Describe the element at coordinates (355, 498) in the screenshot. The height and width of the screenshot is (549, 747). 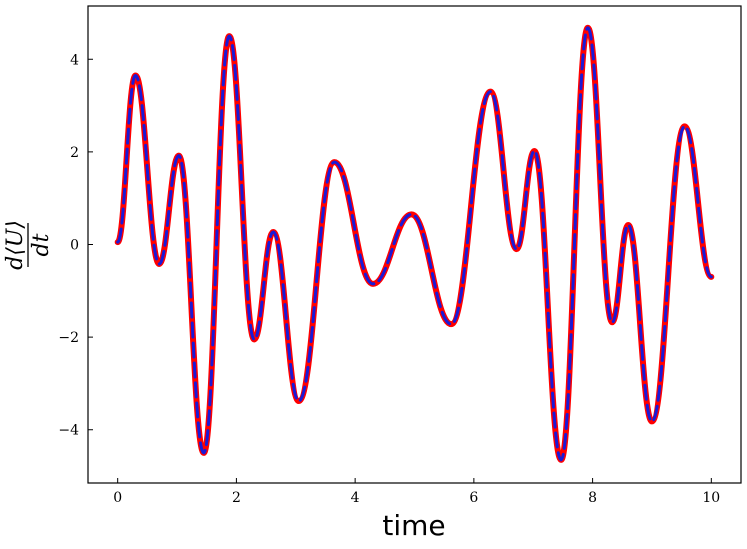
I see `x-tick-label: 4` at that location.